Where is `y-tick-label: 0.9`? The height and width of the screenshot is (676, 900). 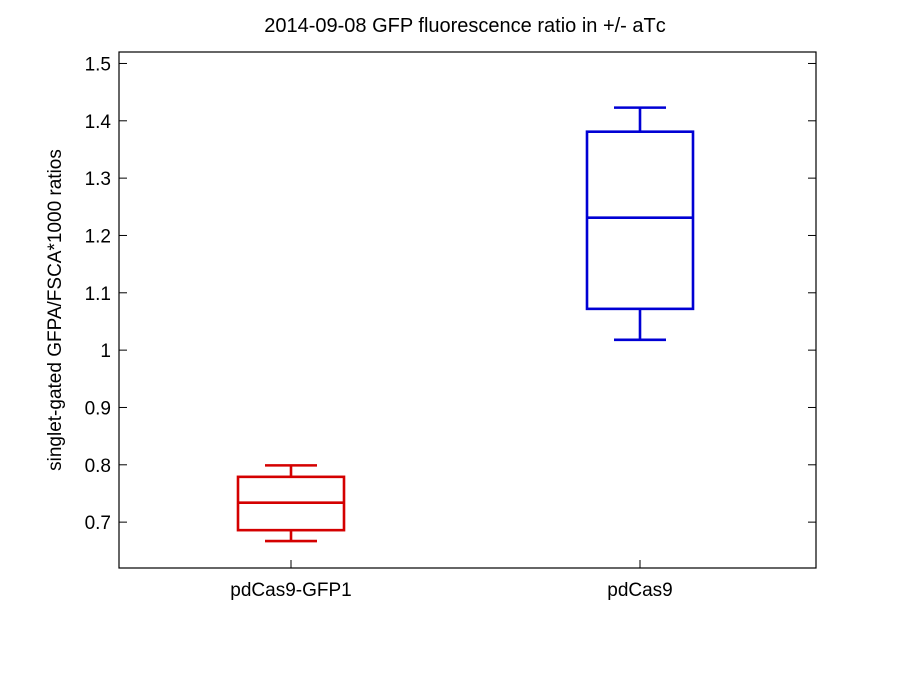
y-tick-label: 0.9 is located at coordinates (98, 408).